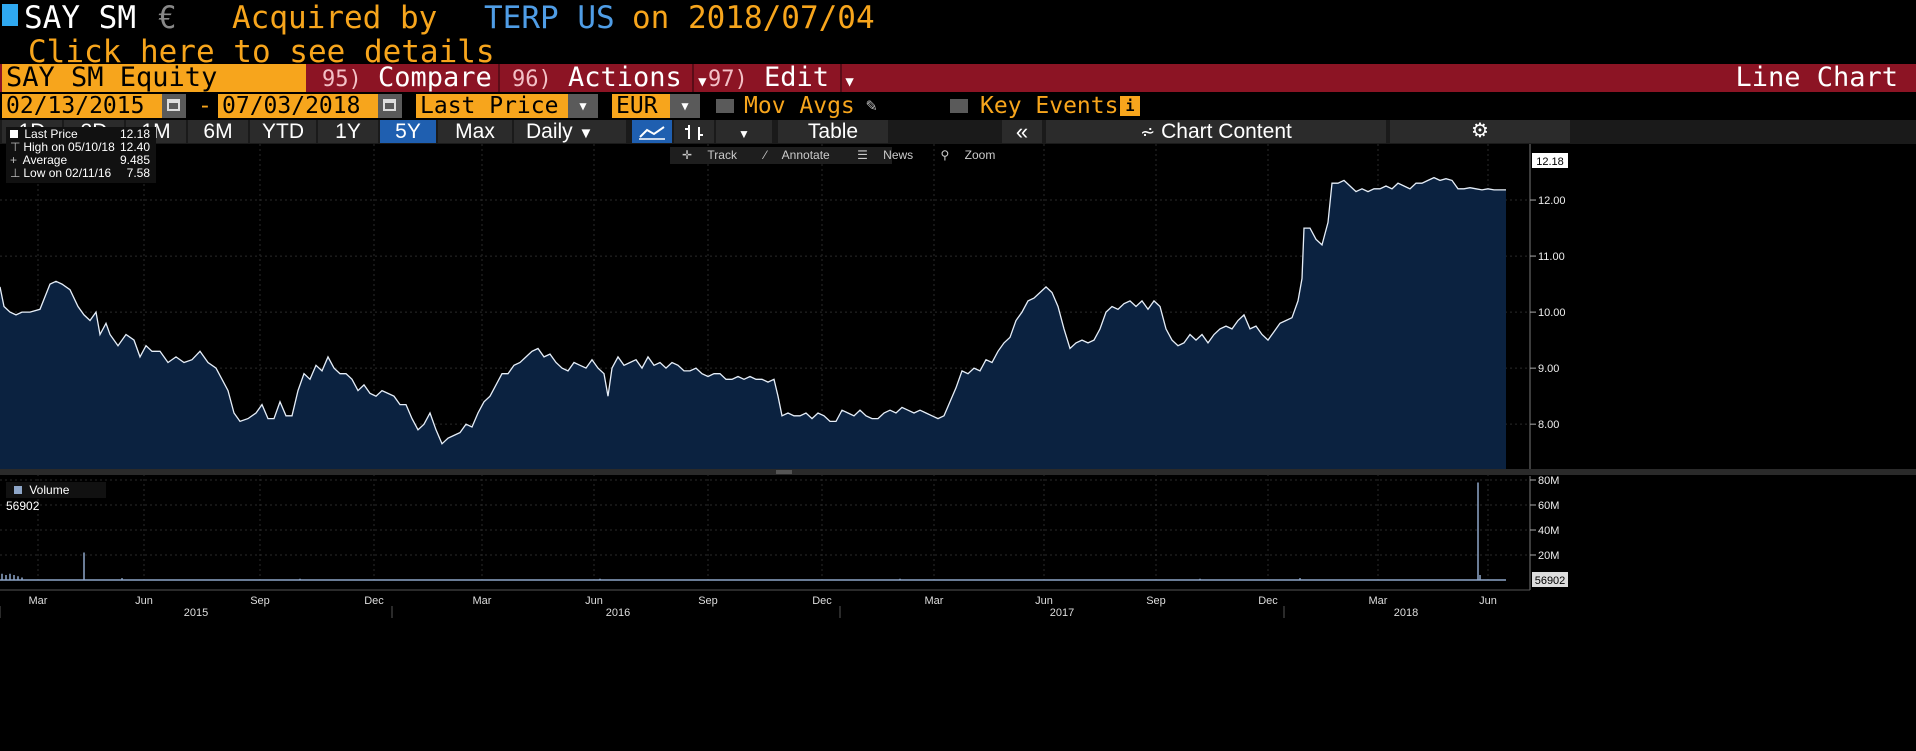  I want to click on actions-label: Actions, so click(625, 77).